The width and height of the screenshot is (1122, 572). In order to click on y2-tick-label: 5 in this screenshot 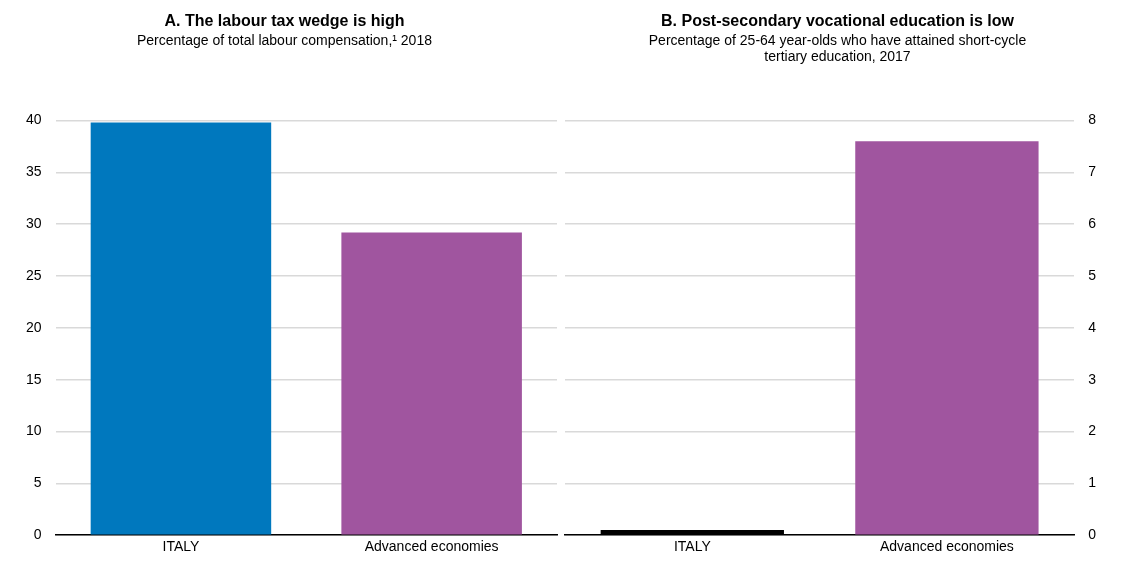, I will do `click(1092, 274)`.